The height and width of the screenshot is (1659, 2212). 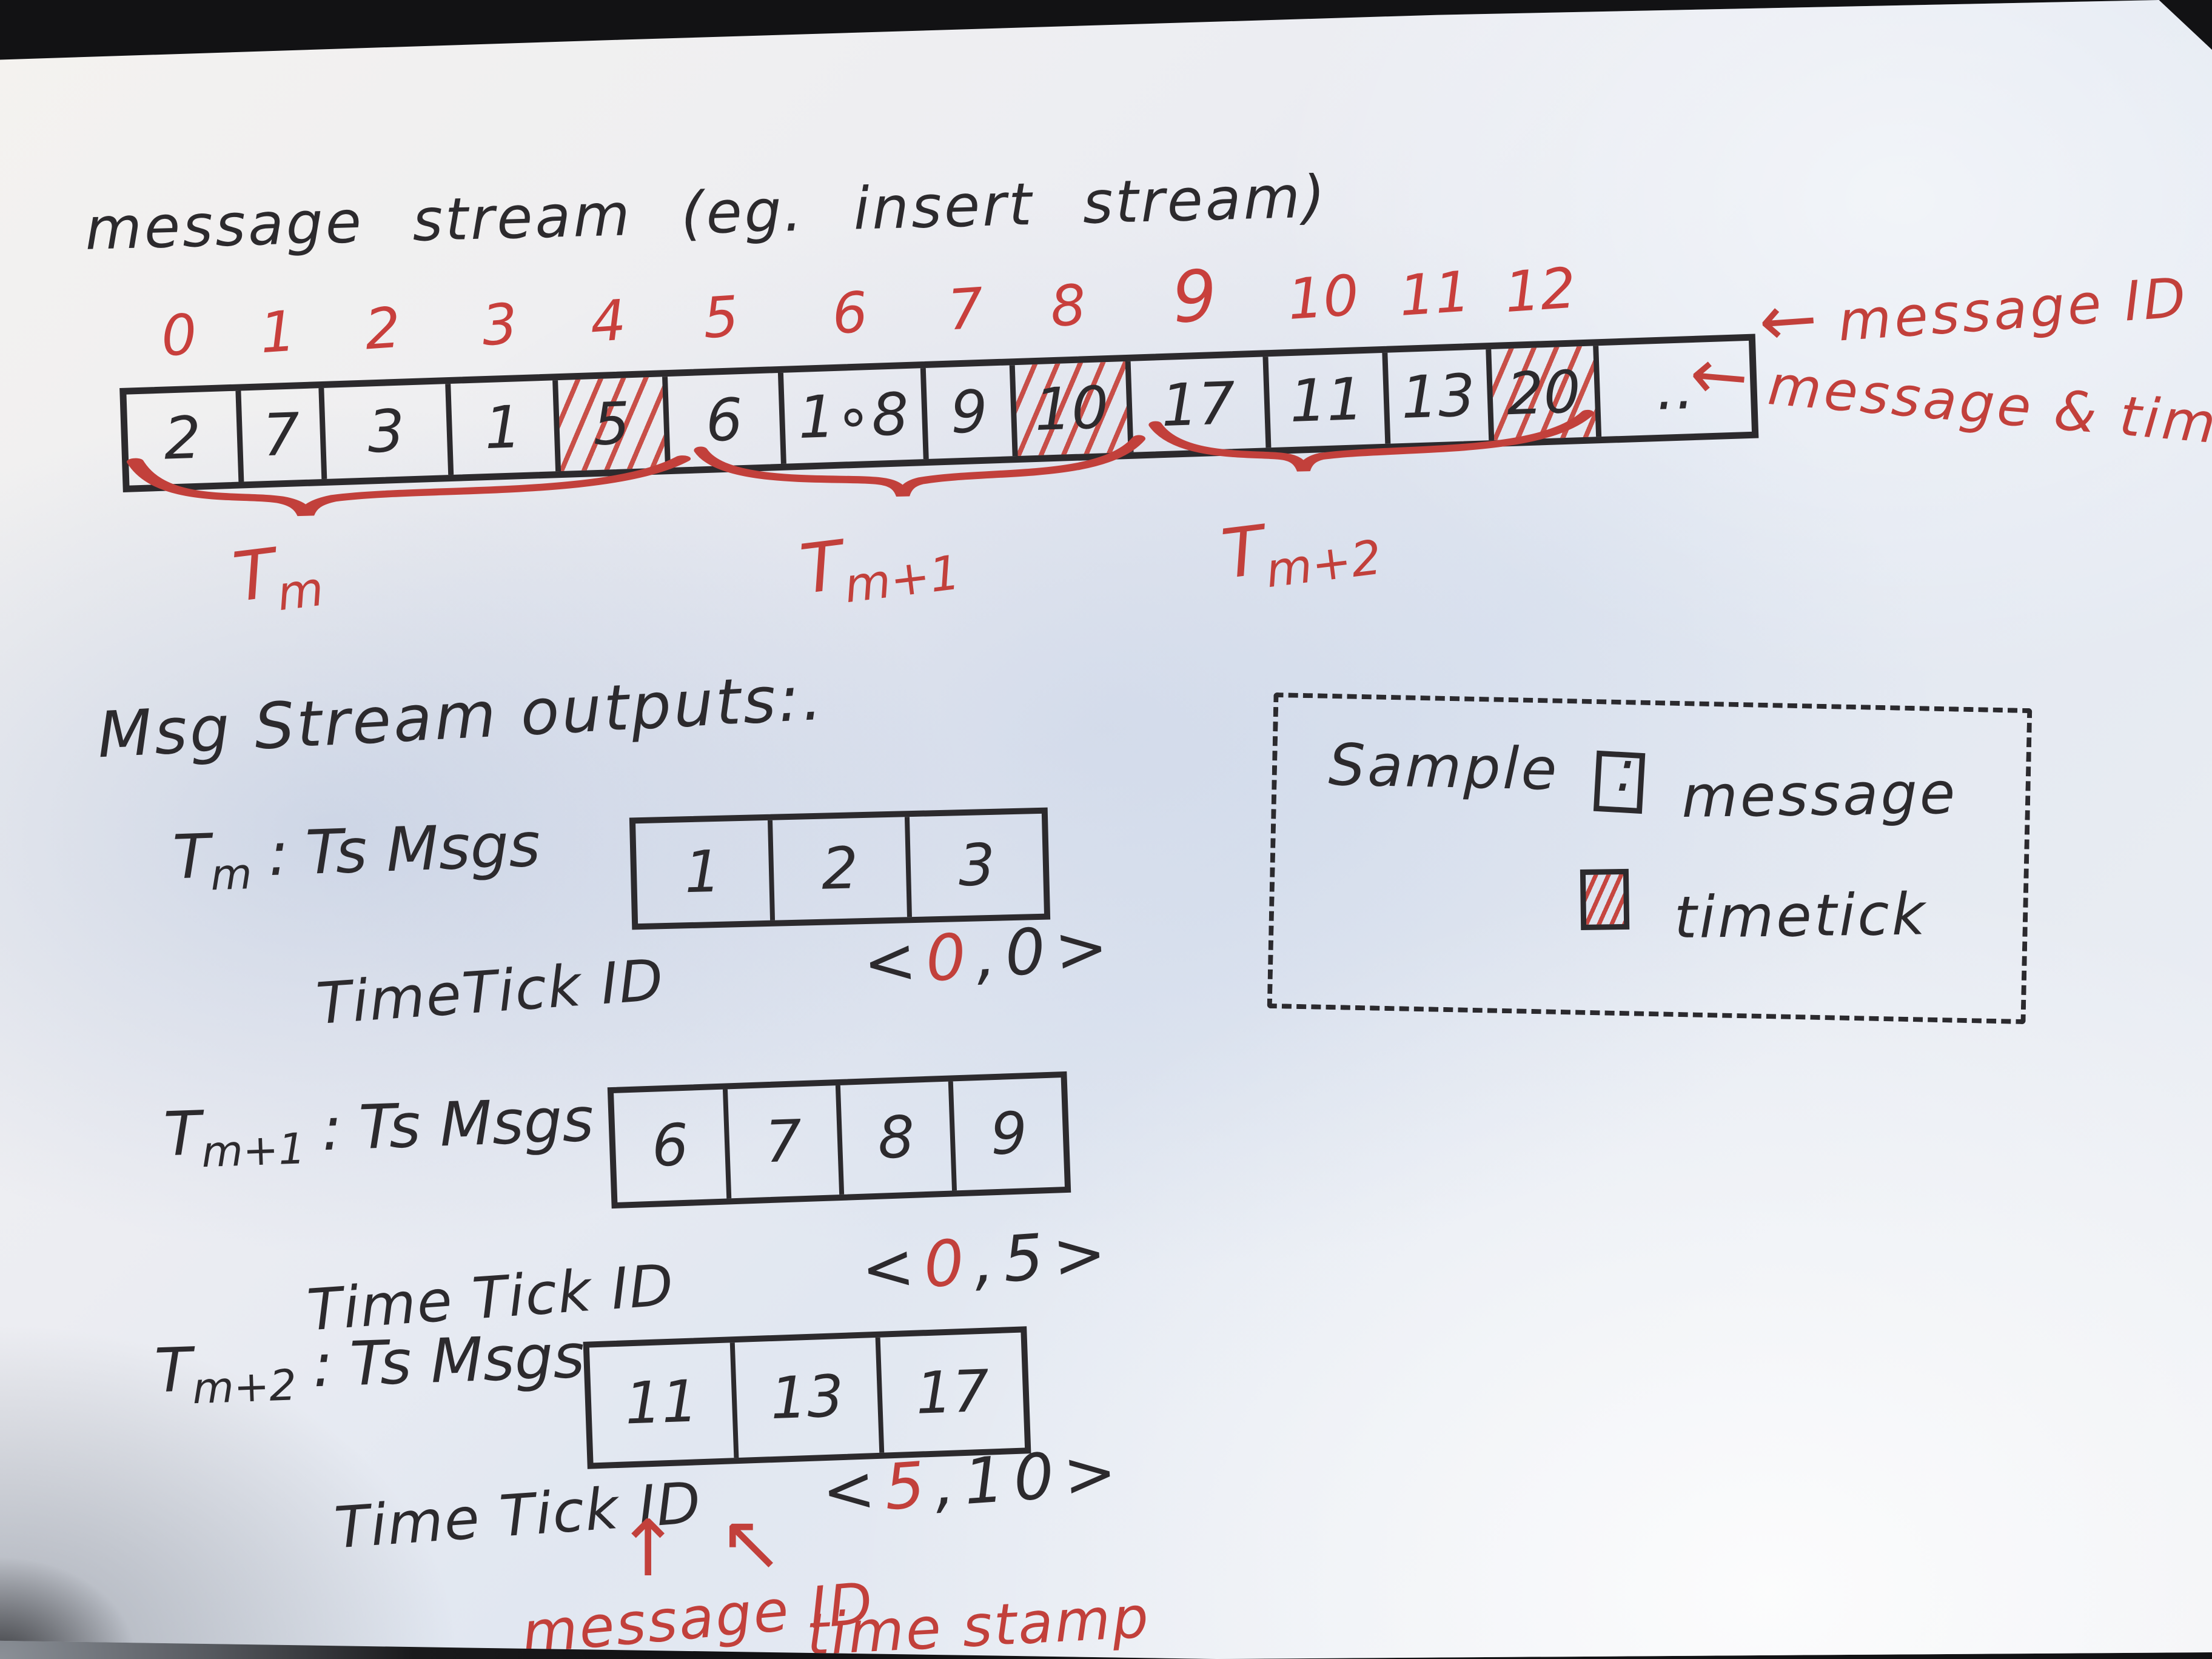 I want to click on group-label-tm1: Tm+1, so click(x=880, y=563).